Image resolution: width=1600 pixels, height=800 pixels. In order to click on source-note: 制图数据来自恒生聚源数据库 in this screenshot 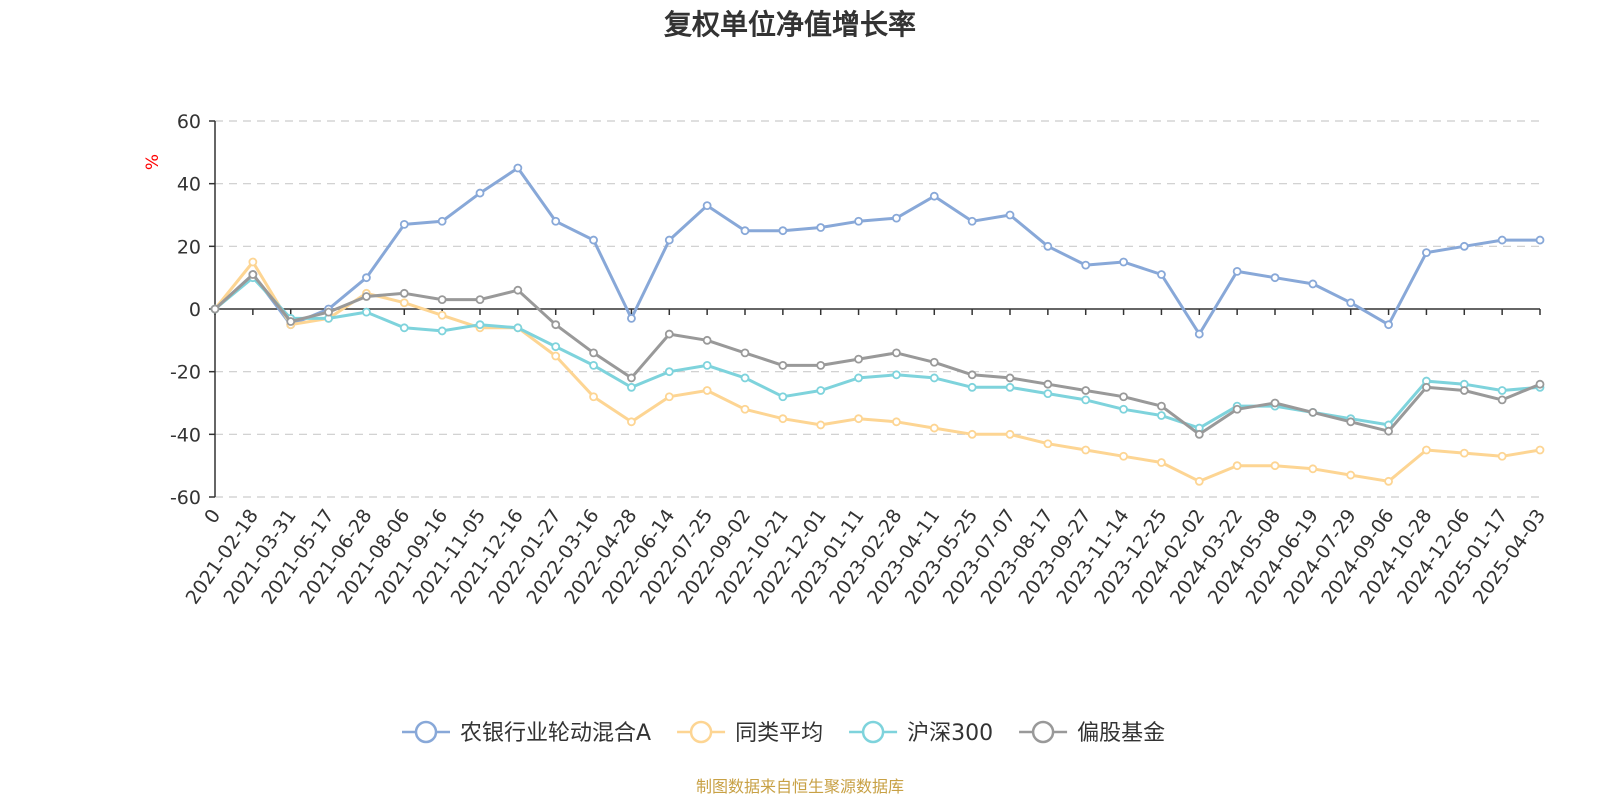, I will do `click(800, 786)`.